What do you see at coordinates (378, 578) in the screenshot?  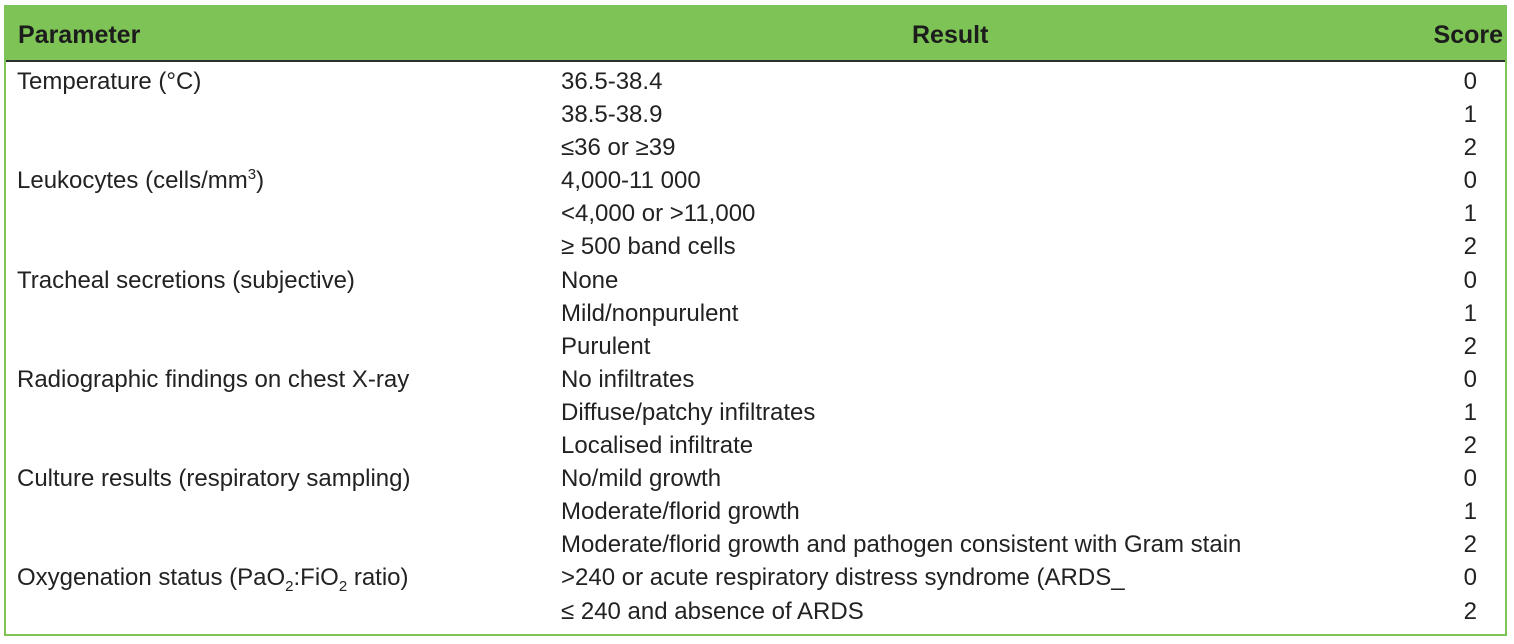 I see `parameter-text-after: ratio)` at bounding box center [378, 578].